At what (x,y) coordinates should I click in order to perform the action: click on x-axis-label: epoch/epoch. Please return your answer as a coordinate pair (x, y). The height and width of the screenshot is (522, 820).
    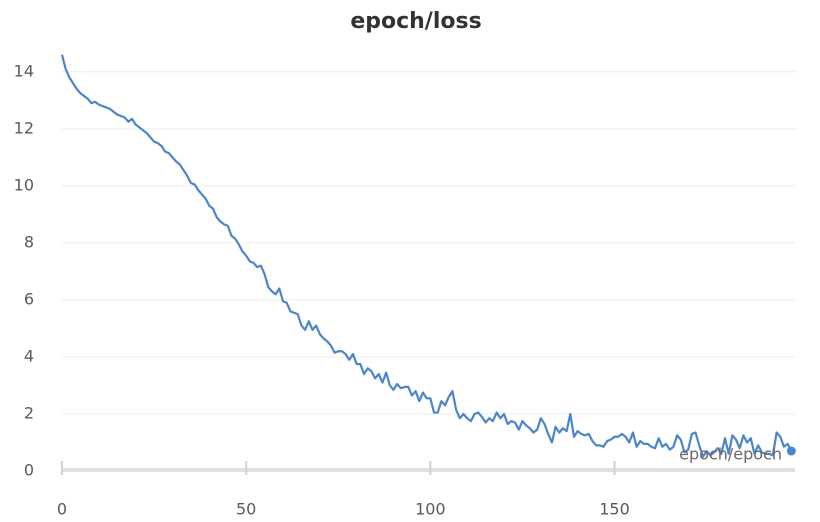
    Looking at the image, I should click on (730, 454).